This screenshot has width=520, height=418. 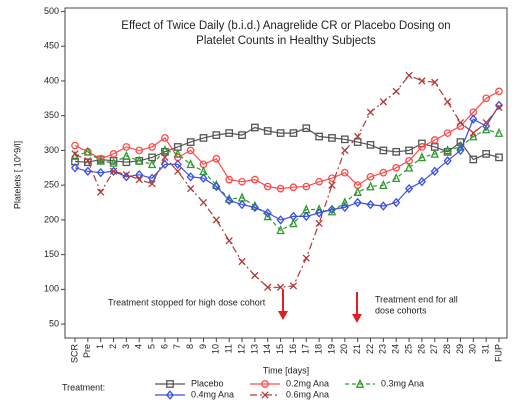 I want to click on x-tick-label: 22, so click(x=370, y=349).